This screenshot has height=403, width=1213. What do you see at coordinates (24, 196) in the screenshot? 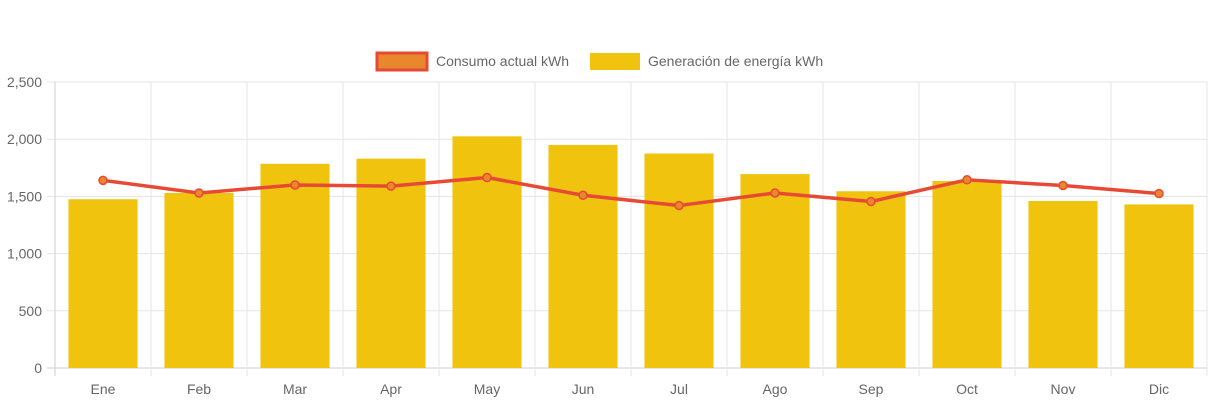
I see `y-tick-label: 1,500` at bounding box center [24, 196].